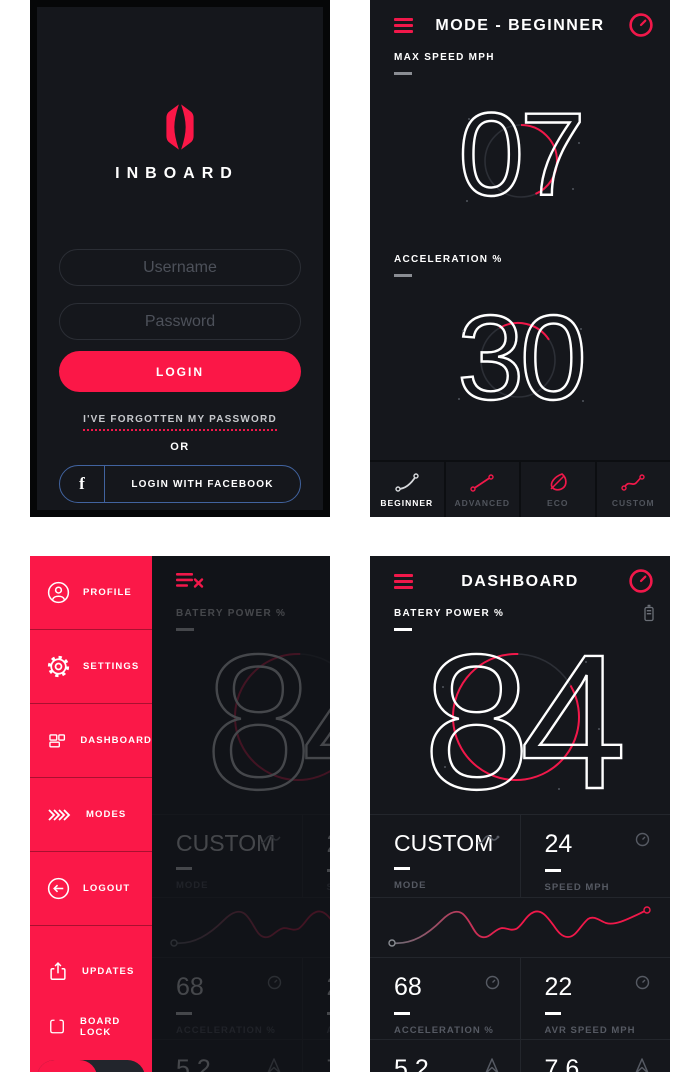 This screenshot has height=1072, width=700. I want to click on or-label: OR, so click(180, 447).